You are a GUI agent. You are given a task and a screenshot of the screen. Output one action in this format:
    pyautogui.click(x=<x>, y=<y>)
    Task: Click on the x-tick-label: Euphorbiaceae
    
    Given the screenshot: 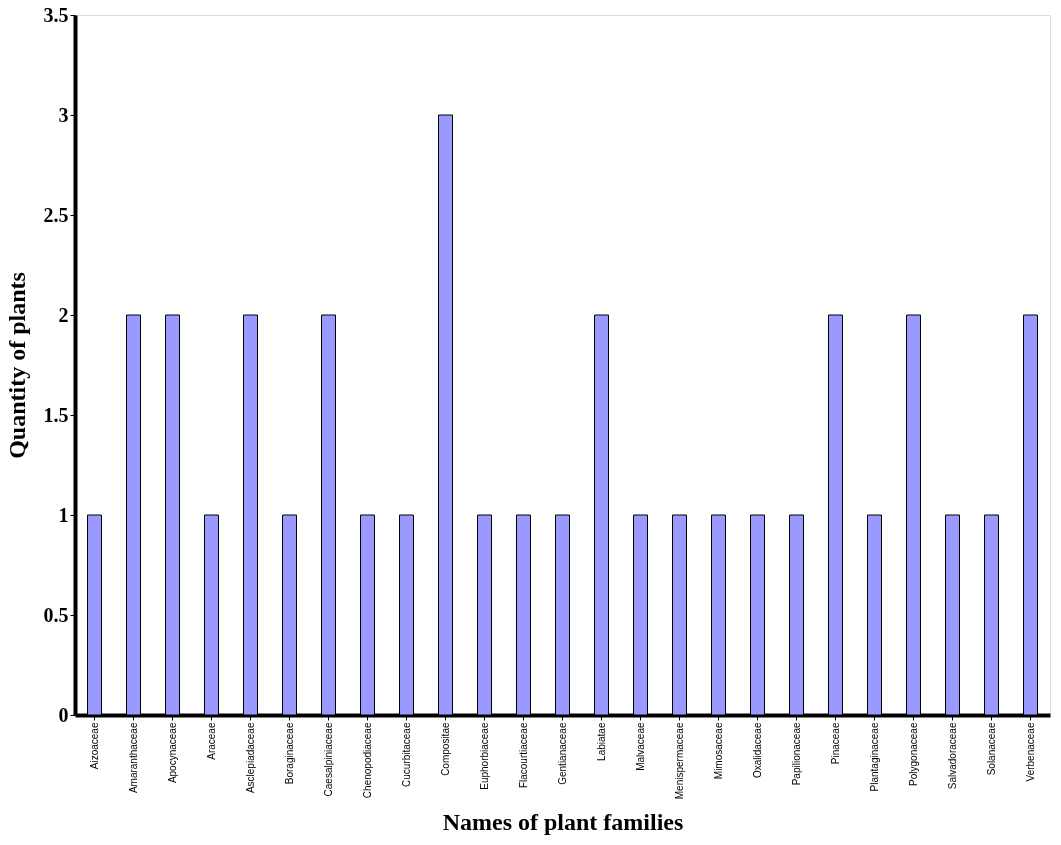 What is the action you would take?
    pyautogui.click(x=484, y=756)
    